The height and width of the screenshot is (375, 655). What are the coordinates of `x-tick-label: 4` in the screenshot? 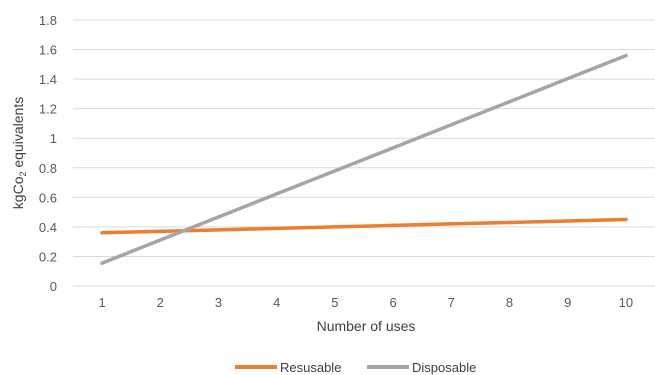 It's located at (276, 302).